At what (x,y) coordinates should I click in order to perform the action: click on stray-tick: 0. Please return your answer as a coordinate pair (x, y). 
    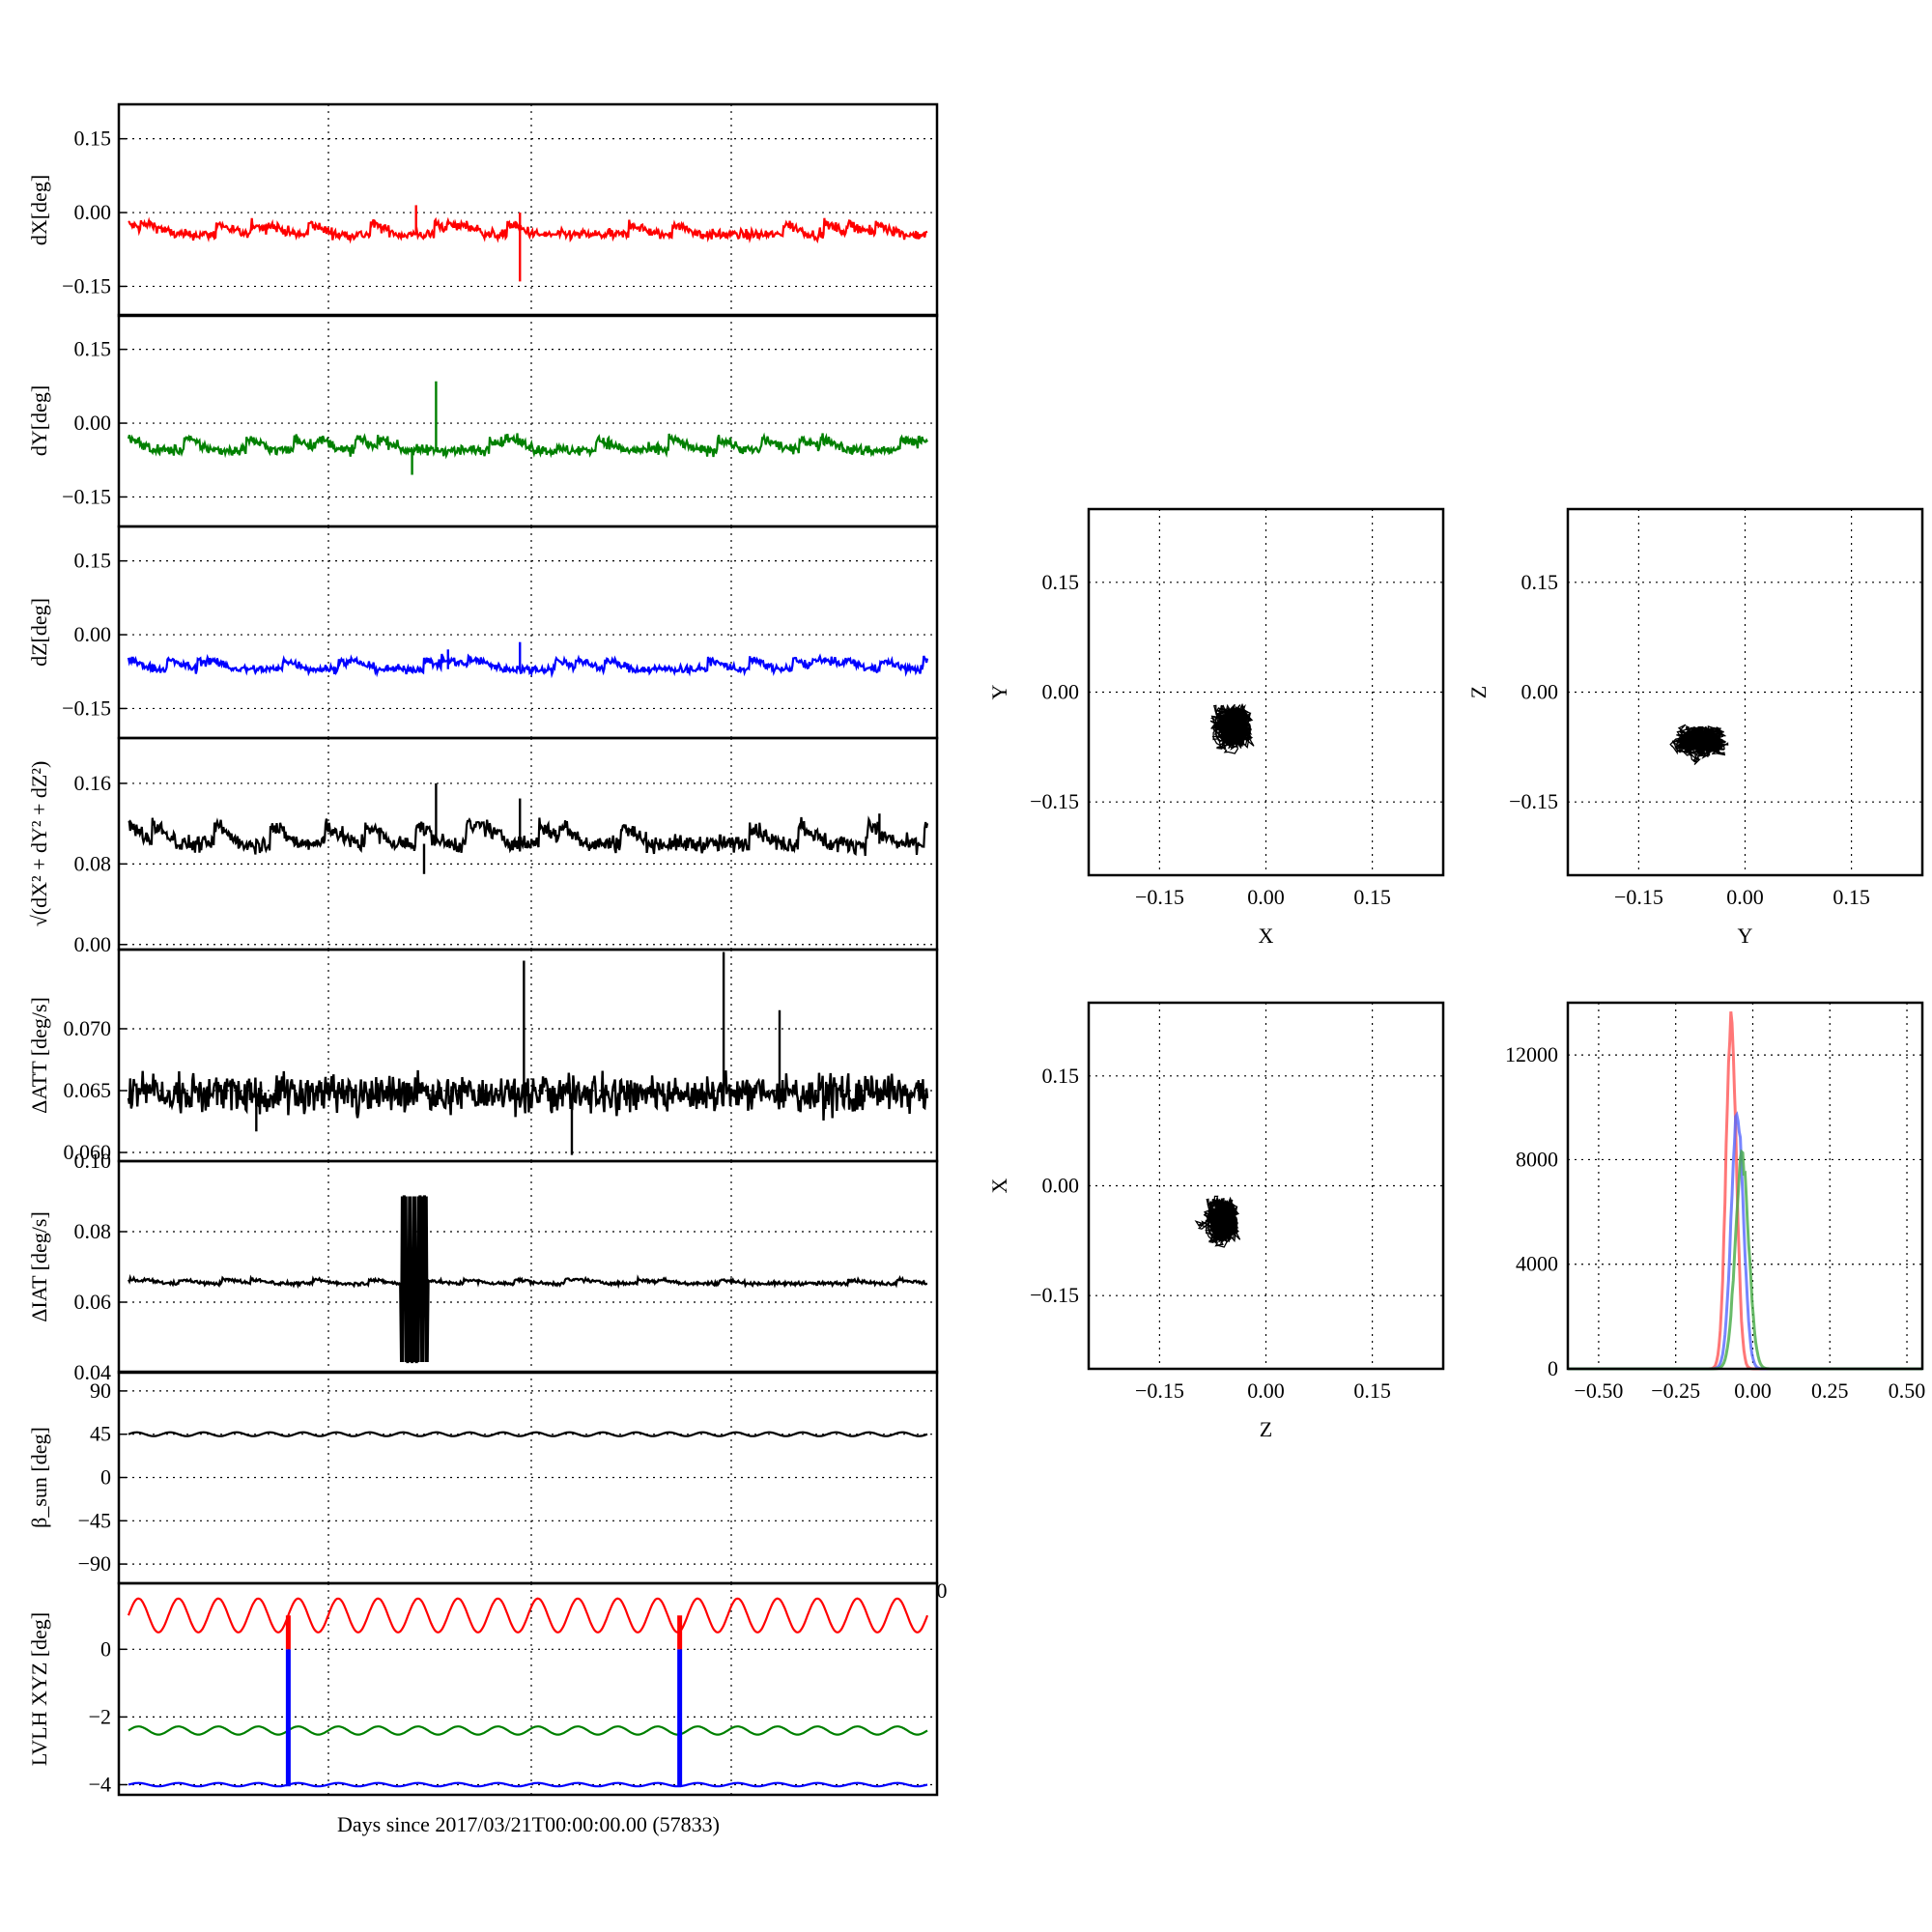
    Looking at the image, I should click on (942, 1590).